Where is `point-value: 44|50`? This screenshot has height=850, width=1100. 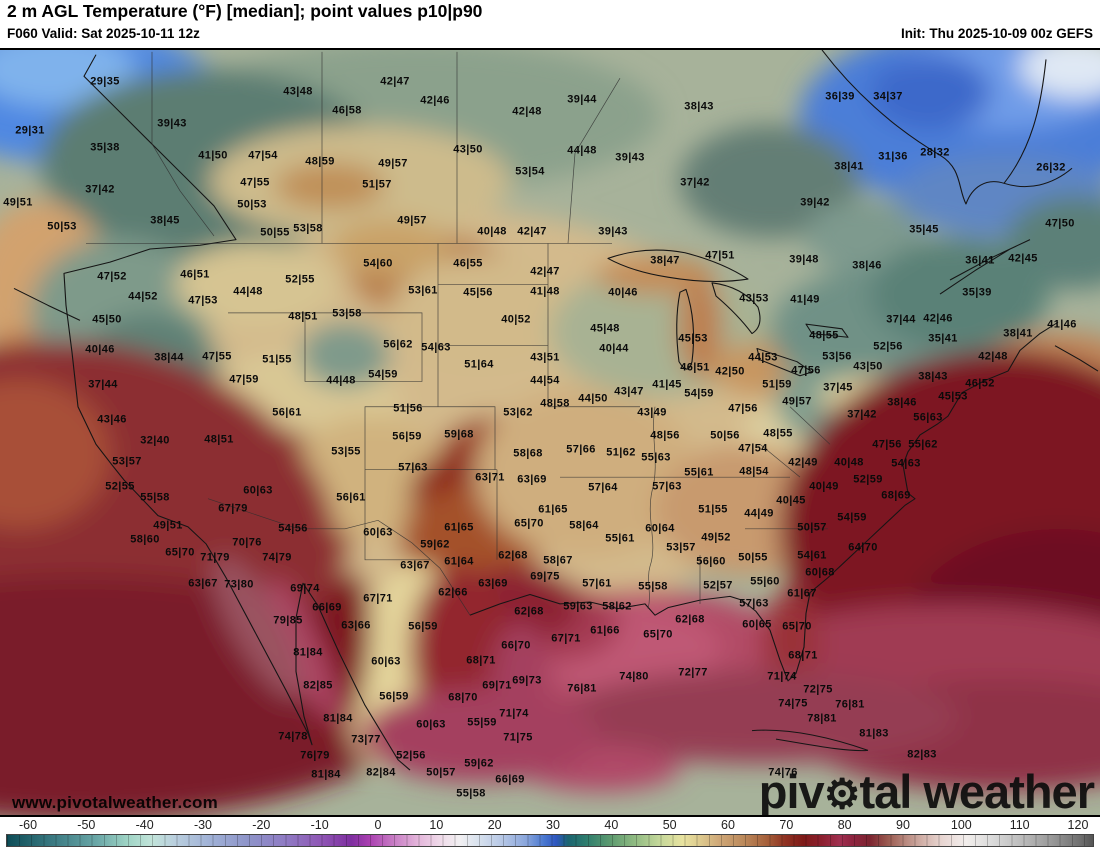 point-value: 44|50 is located at coordinates (593, 398).